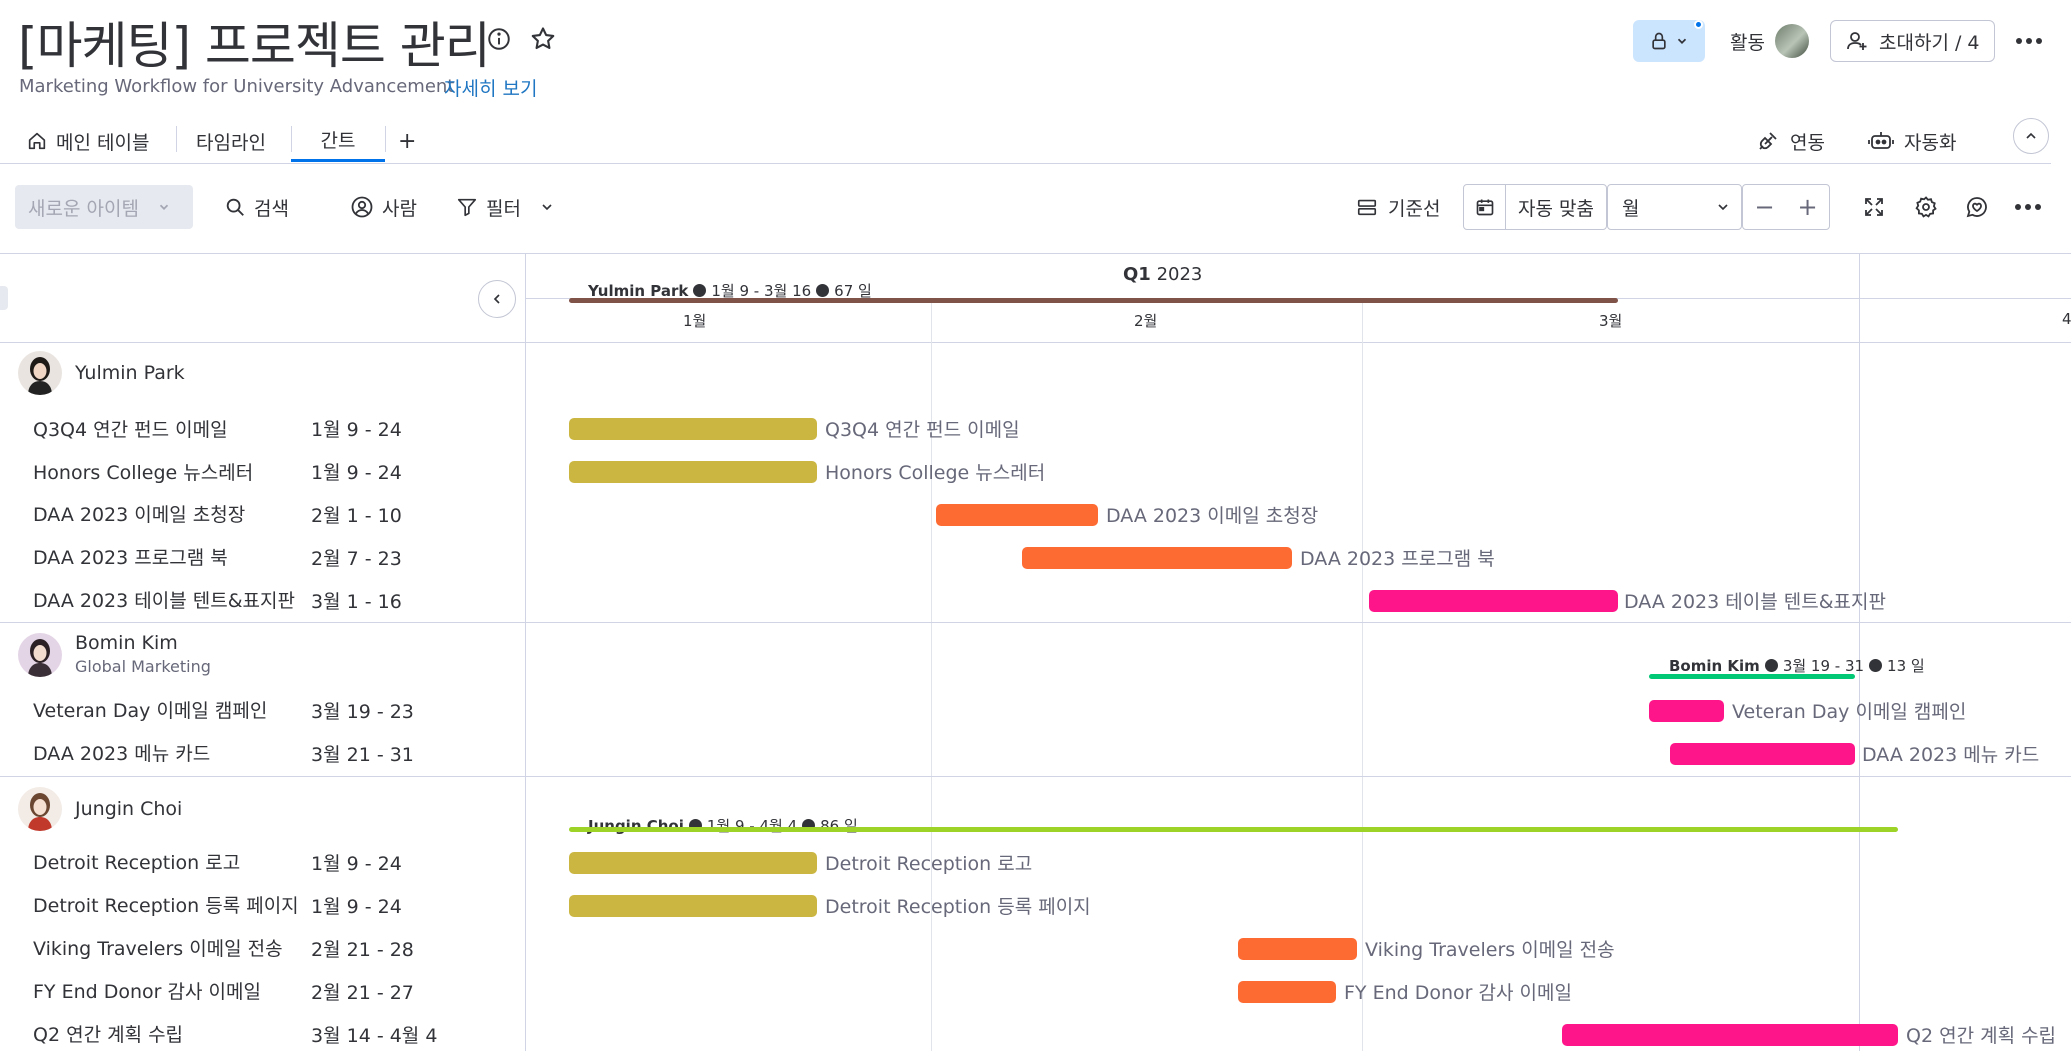 The width and height of the screenshot is (2071, 1051). What do you see at coordinates (1881, 140) in the screenshot?
I see `robot-icon` at bounding box center [1881, 140].